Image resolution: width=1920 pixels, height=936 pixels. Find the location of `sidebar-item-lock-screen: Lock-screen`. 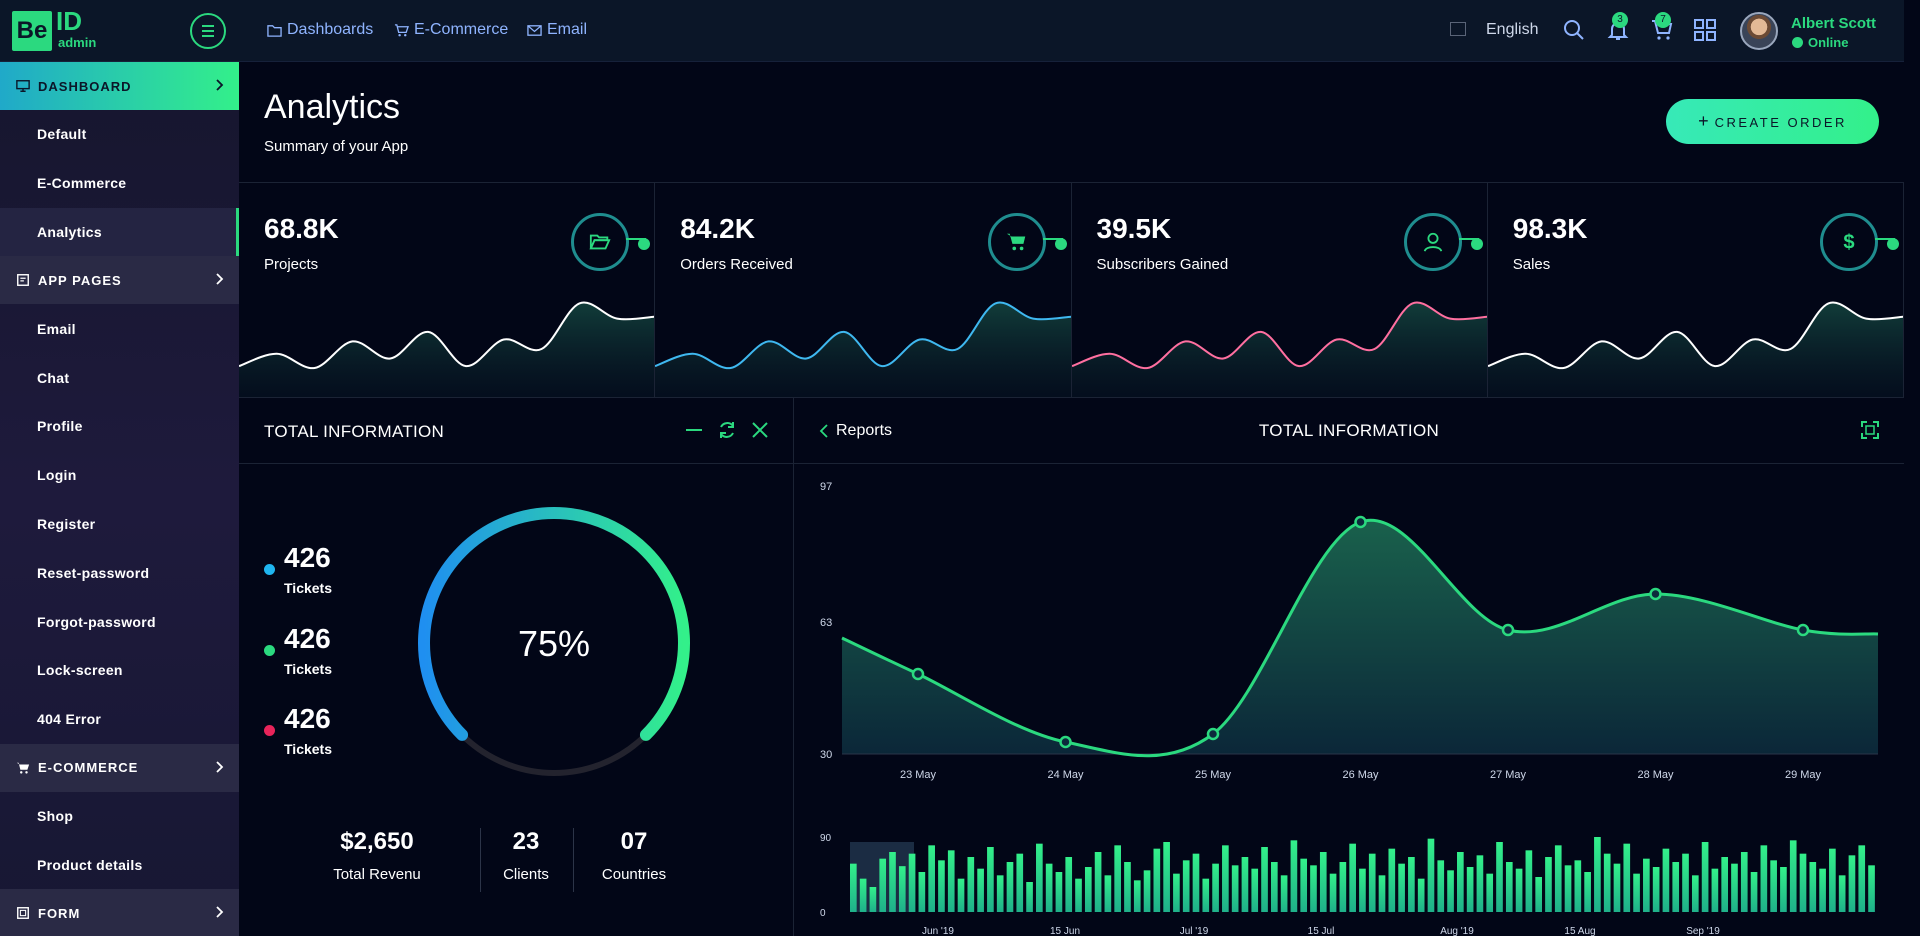

sidebar-item-lock-screen: Lock-screen is located at coordinates (80, 670).